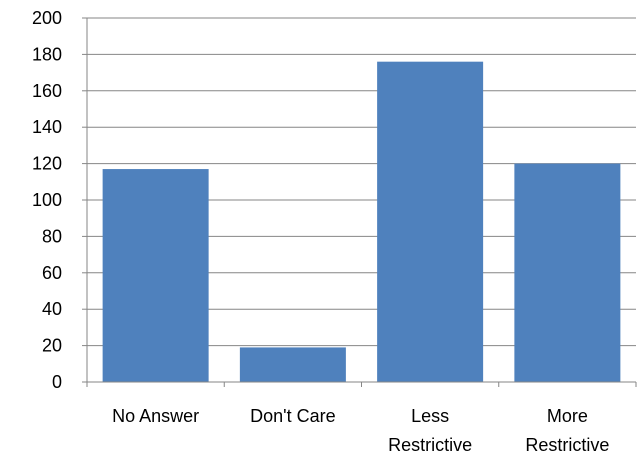 This screenshot has height=461, width=641. I want to click on x-category-label: No Answer, so click(155, 416).